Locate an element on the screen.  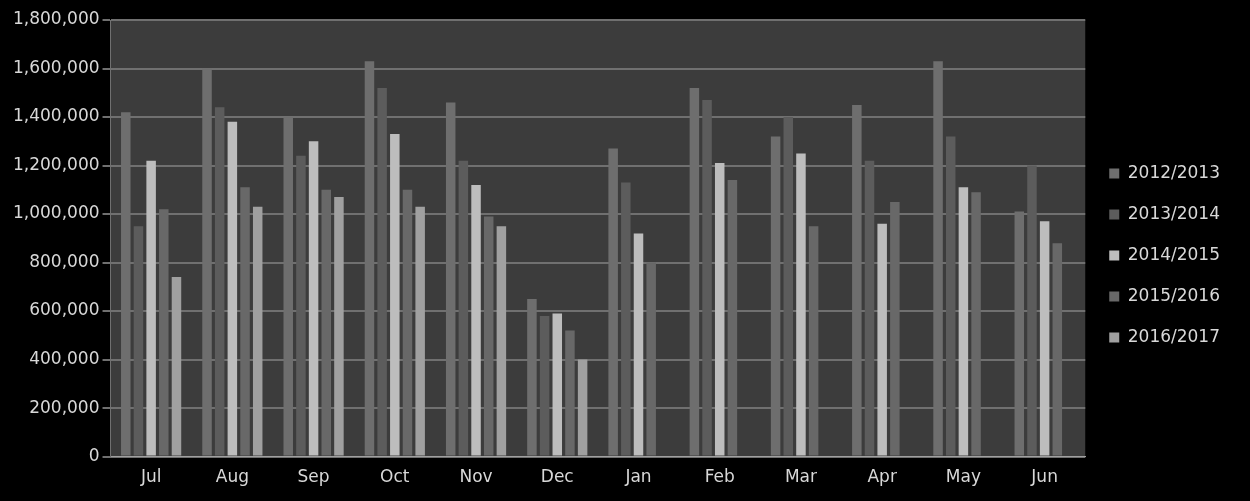
x-tick-label: Jul is located at coordinates (150, 476).